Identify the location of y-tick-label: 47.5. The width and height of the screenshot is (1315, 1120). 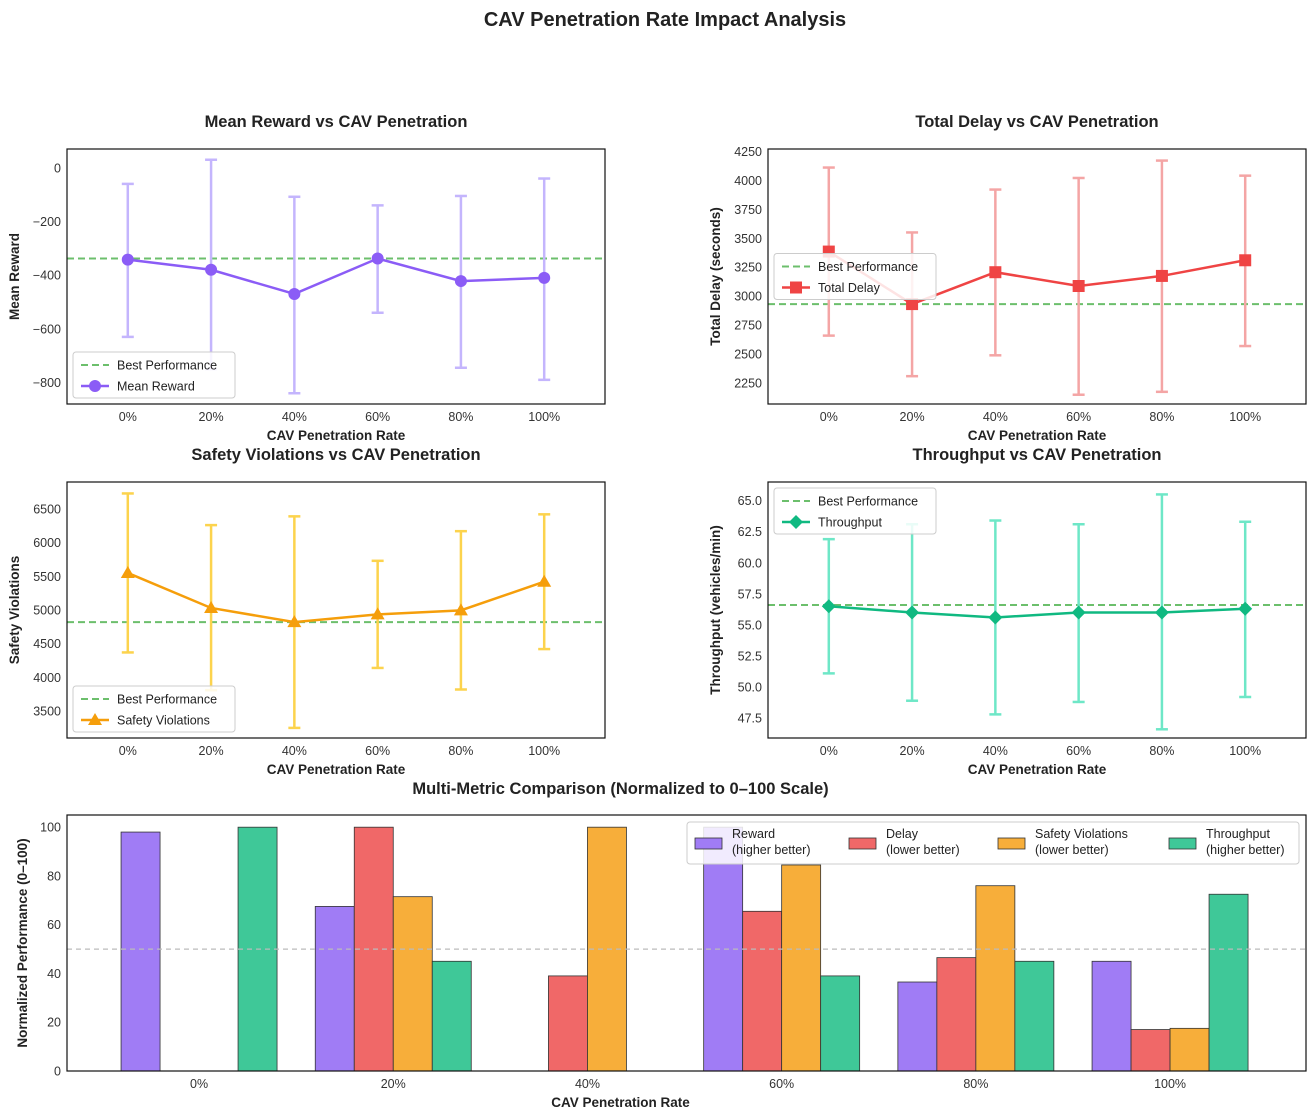
(750, 719).